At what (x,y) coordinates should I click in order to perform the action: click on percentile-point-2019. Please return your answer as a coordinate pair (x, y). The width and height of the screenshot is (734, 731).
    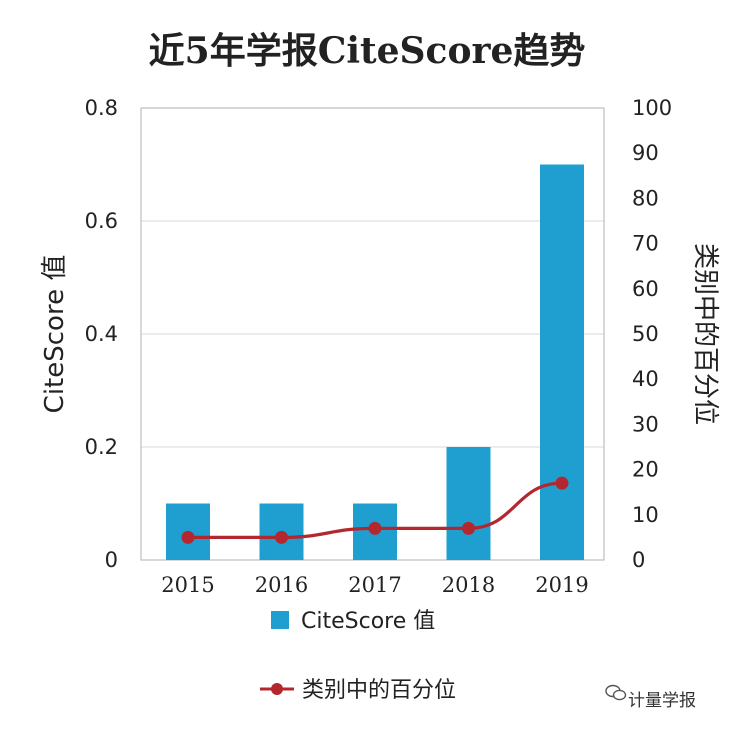
    Looking at the image, I should click on (562, 483).